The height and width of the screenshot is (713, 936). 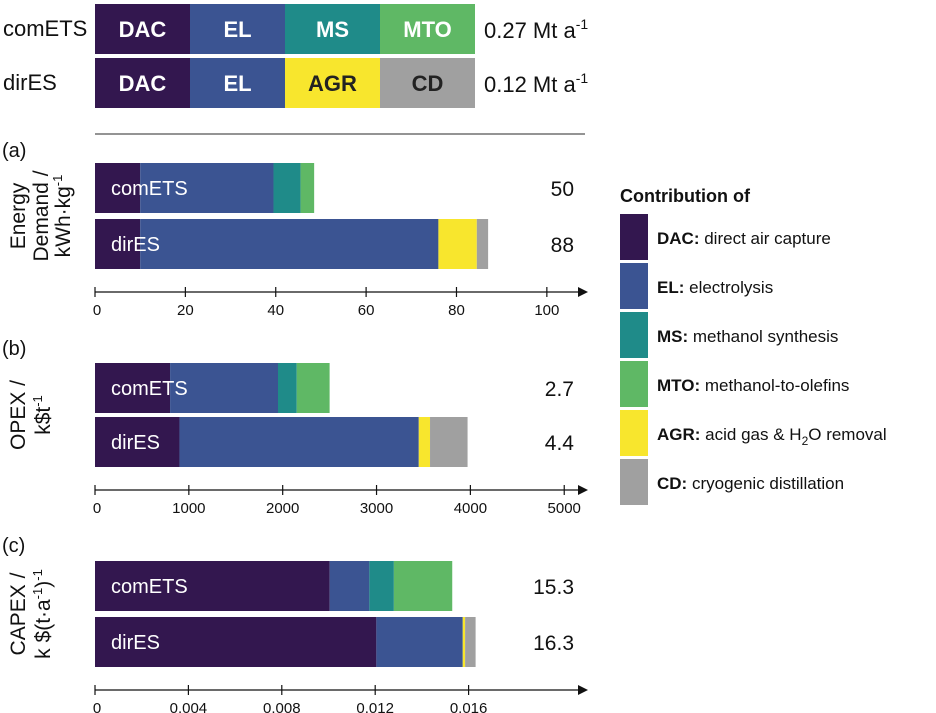 I want to click on panel-letter: (b), so click(x=14, y=349).